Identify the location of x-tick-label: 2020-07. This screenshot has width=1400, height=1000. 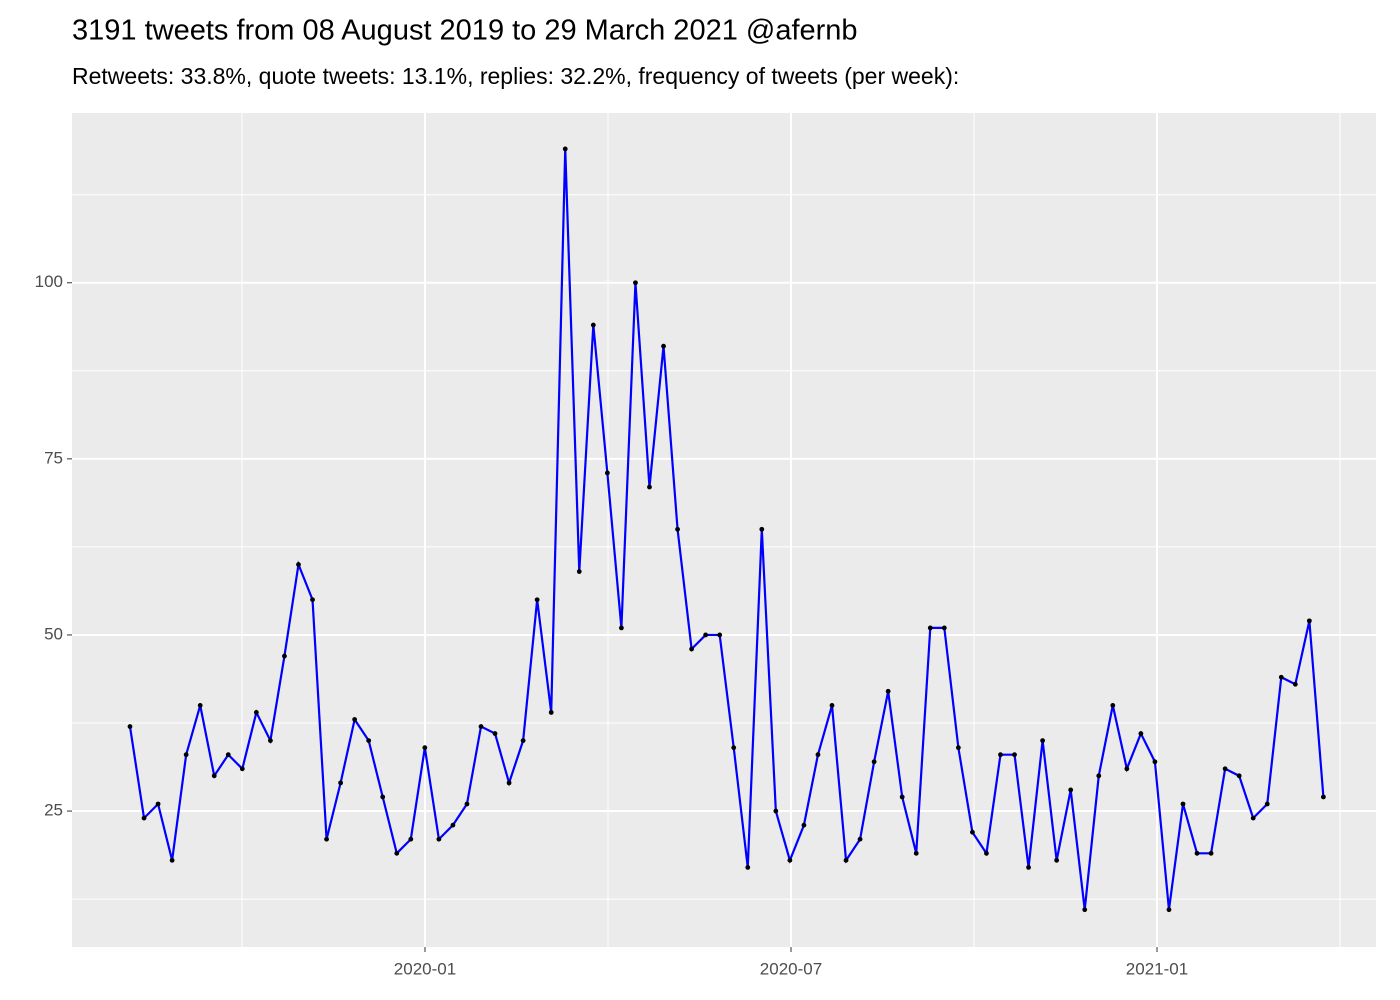
(791, 968).